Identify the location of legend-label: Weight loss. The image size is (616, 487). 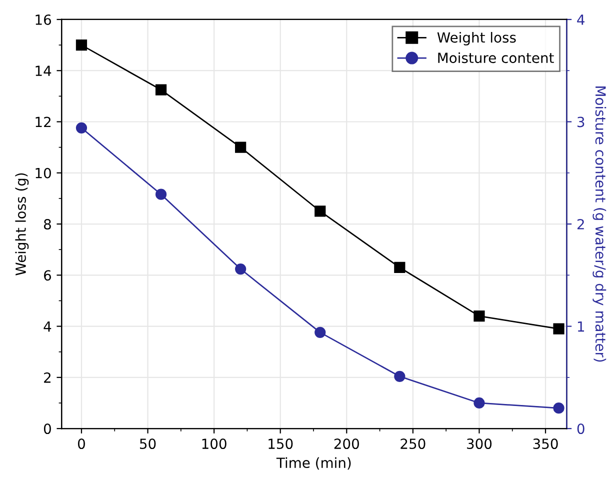
(476, 39).